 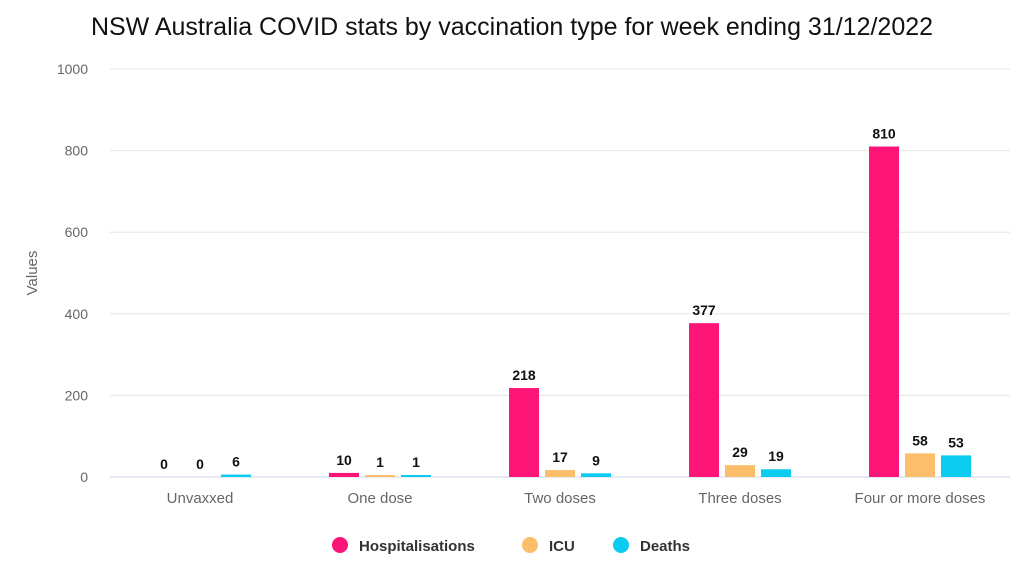 What do you see at coordinates (524, 375) in the screenshot?
I see `data-label: 218` at bounding box center [524, 375].